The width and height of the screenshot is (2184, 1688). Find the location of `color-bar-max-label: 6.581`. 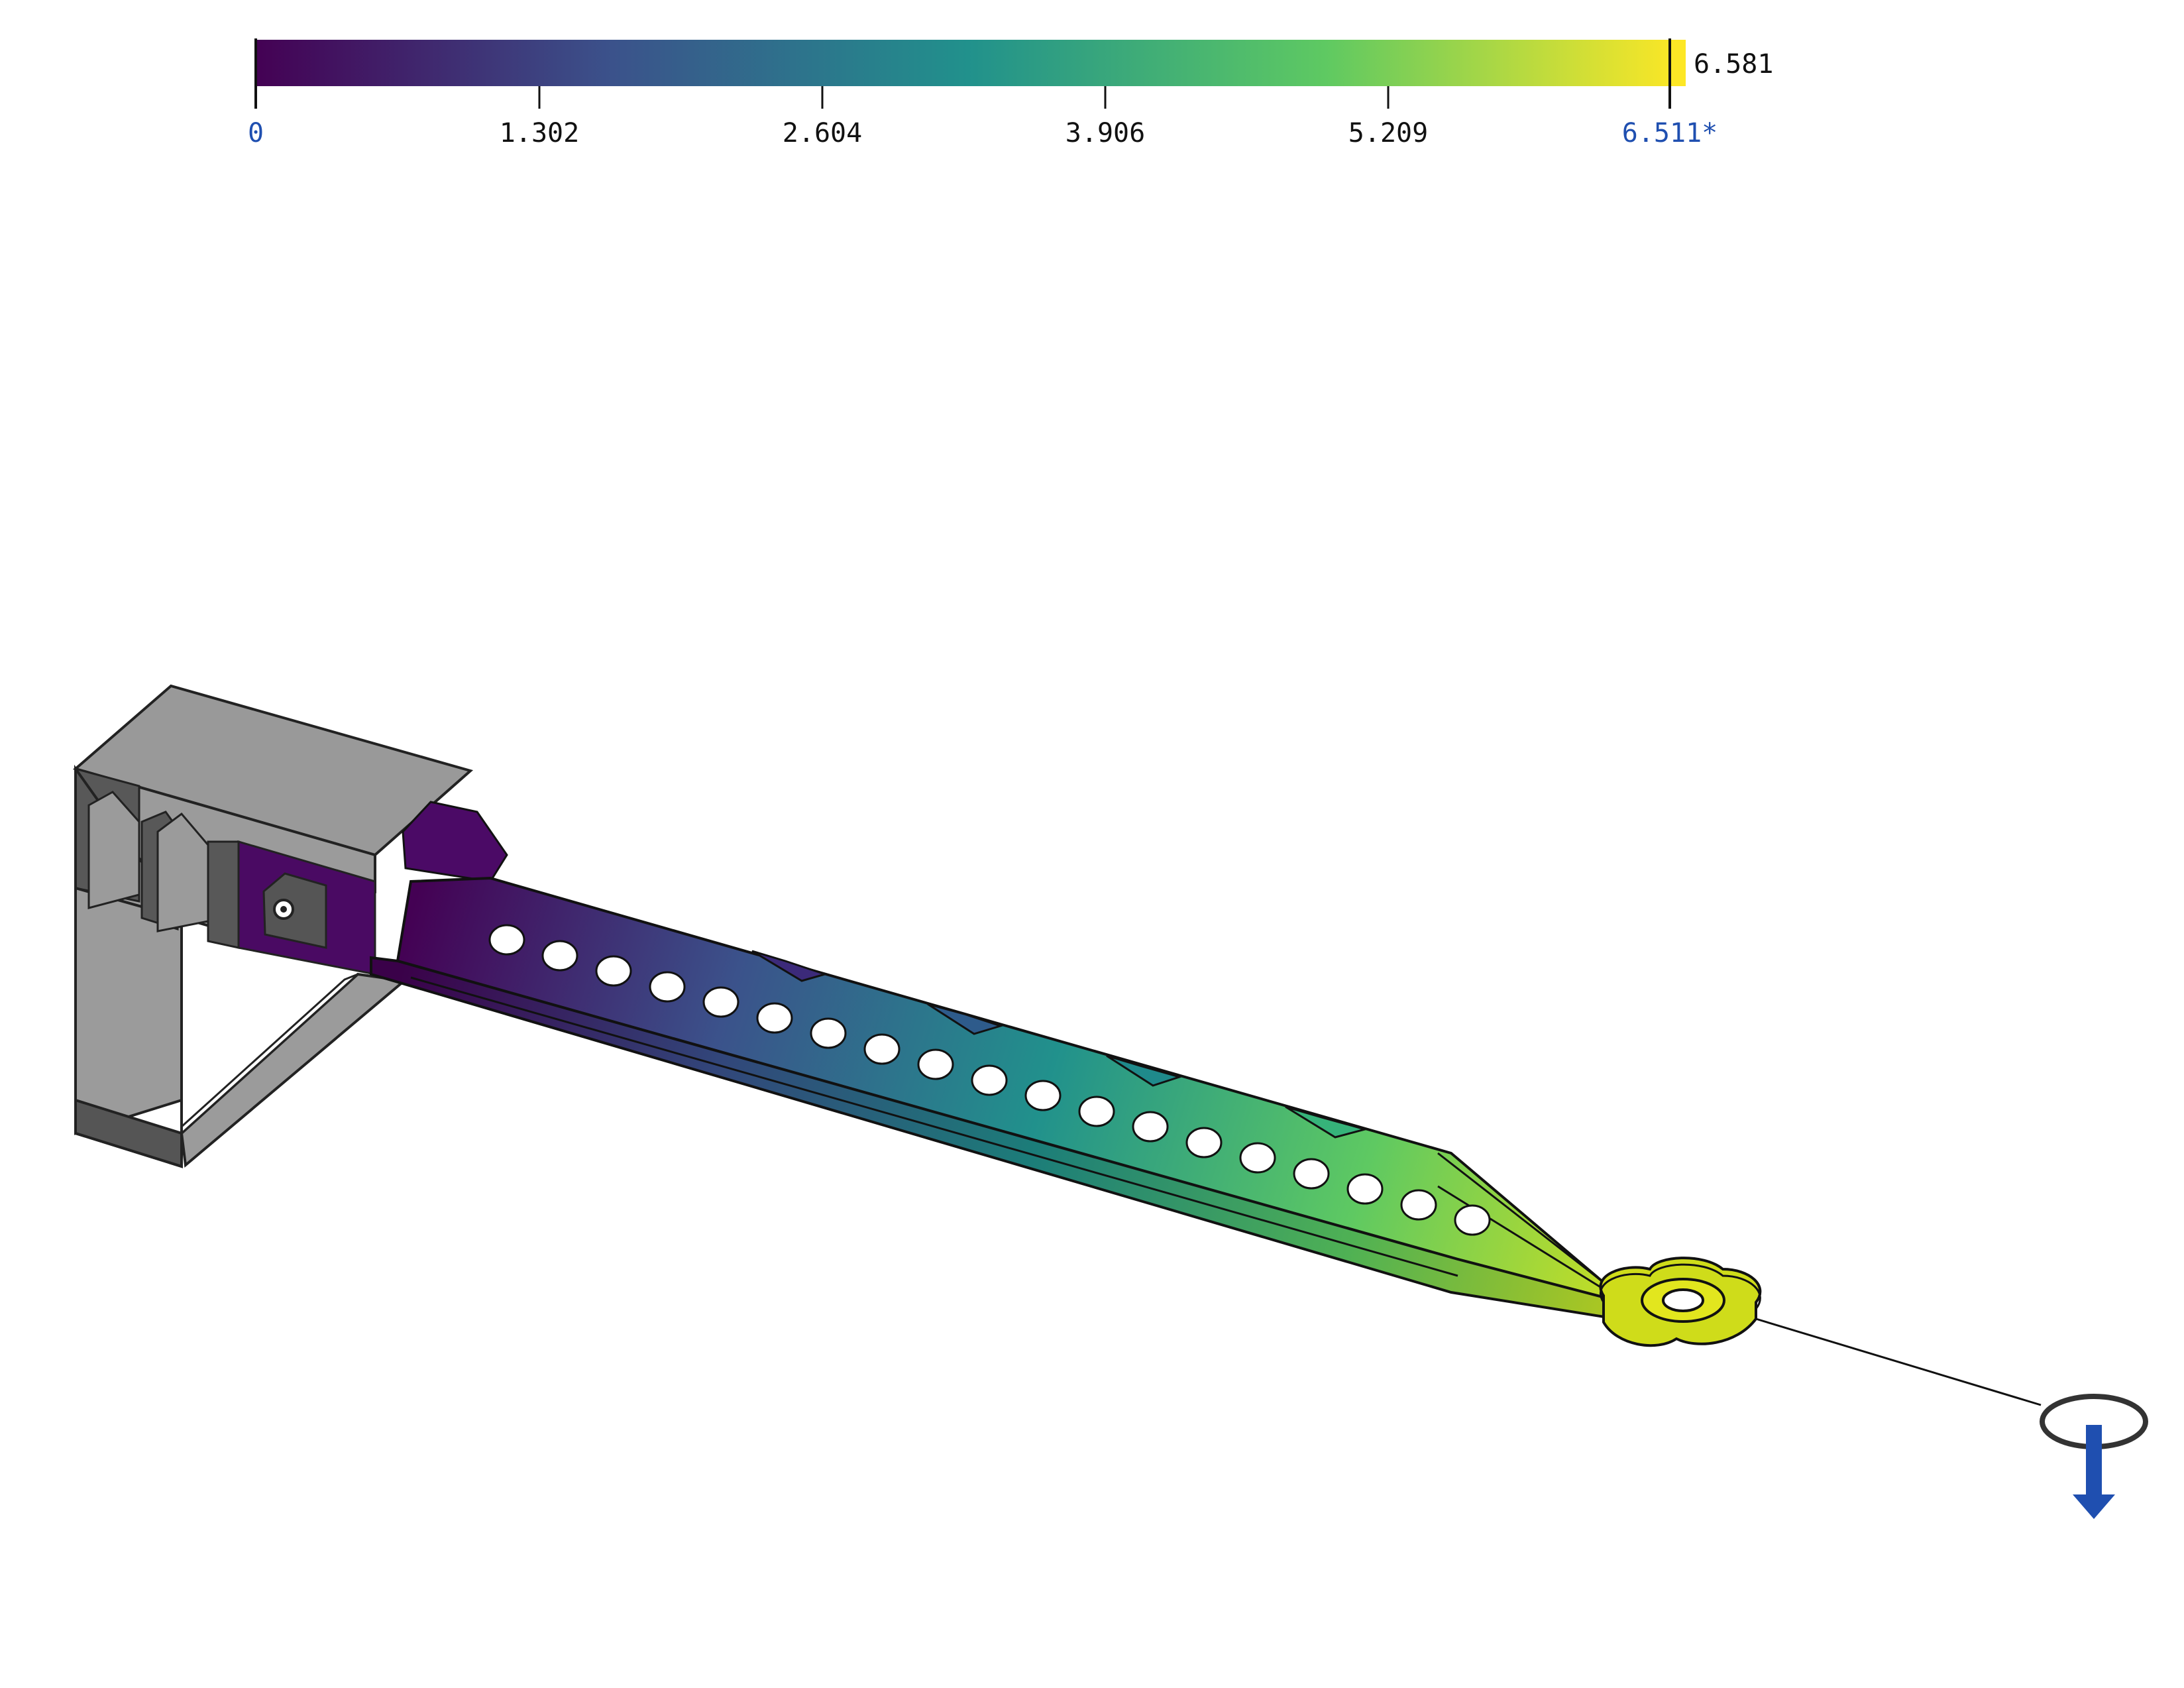

color-bar-max-label: 6.581 is located at coordinates (1733, 65).